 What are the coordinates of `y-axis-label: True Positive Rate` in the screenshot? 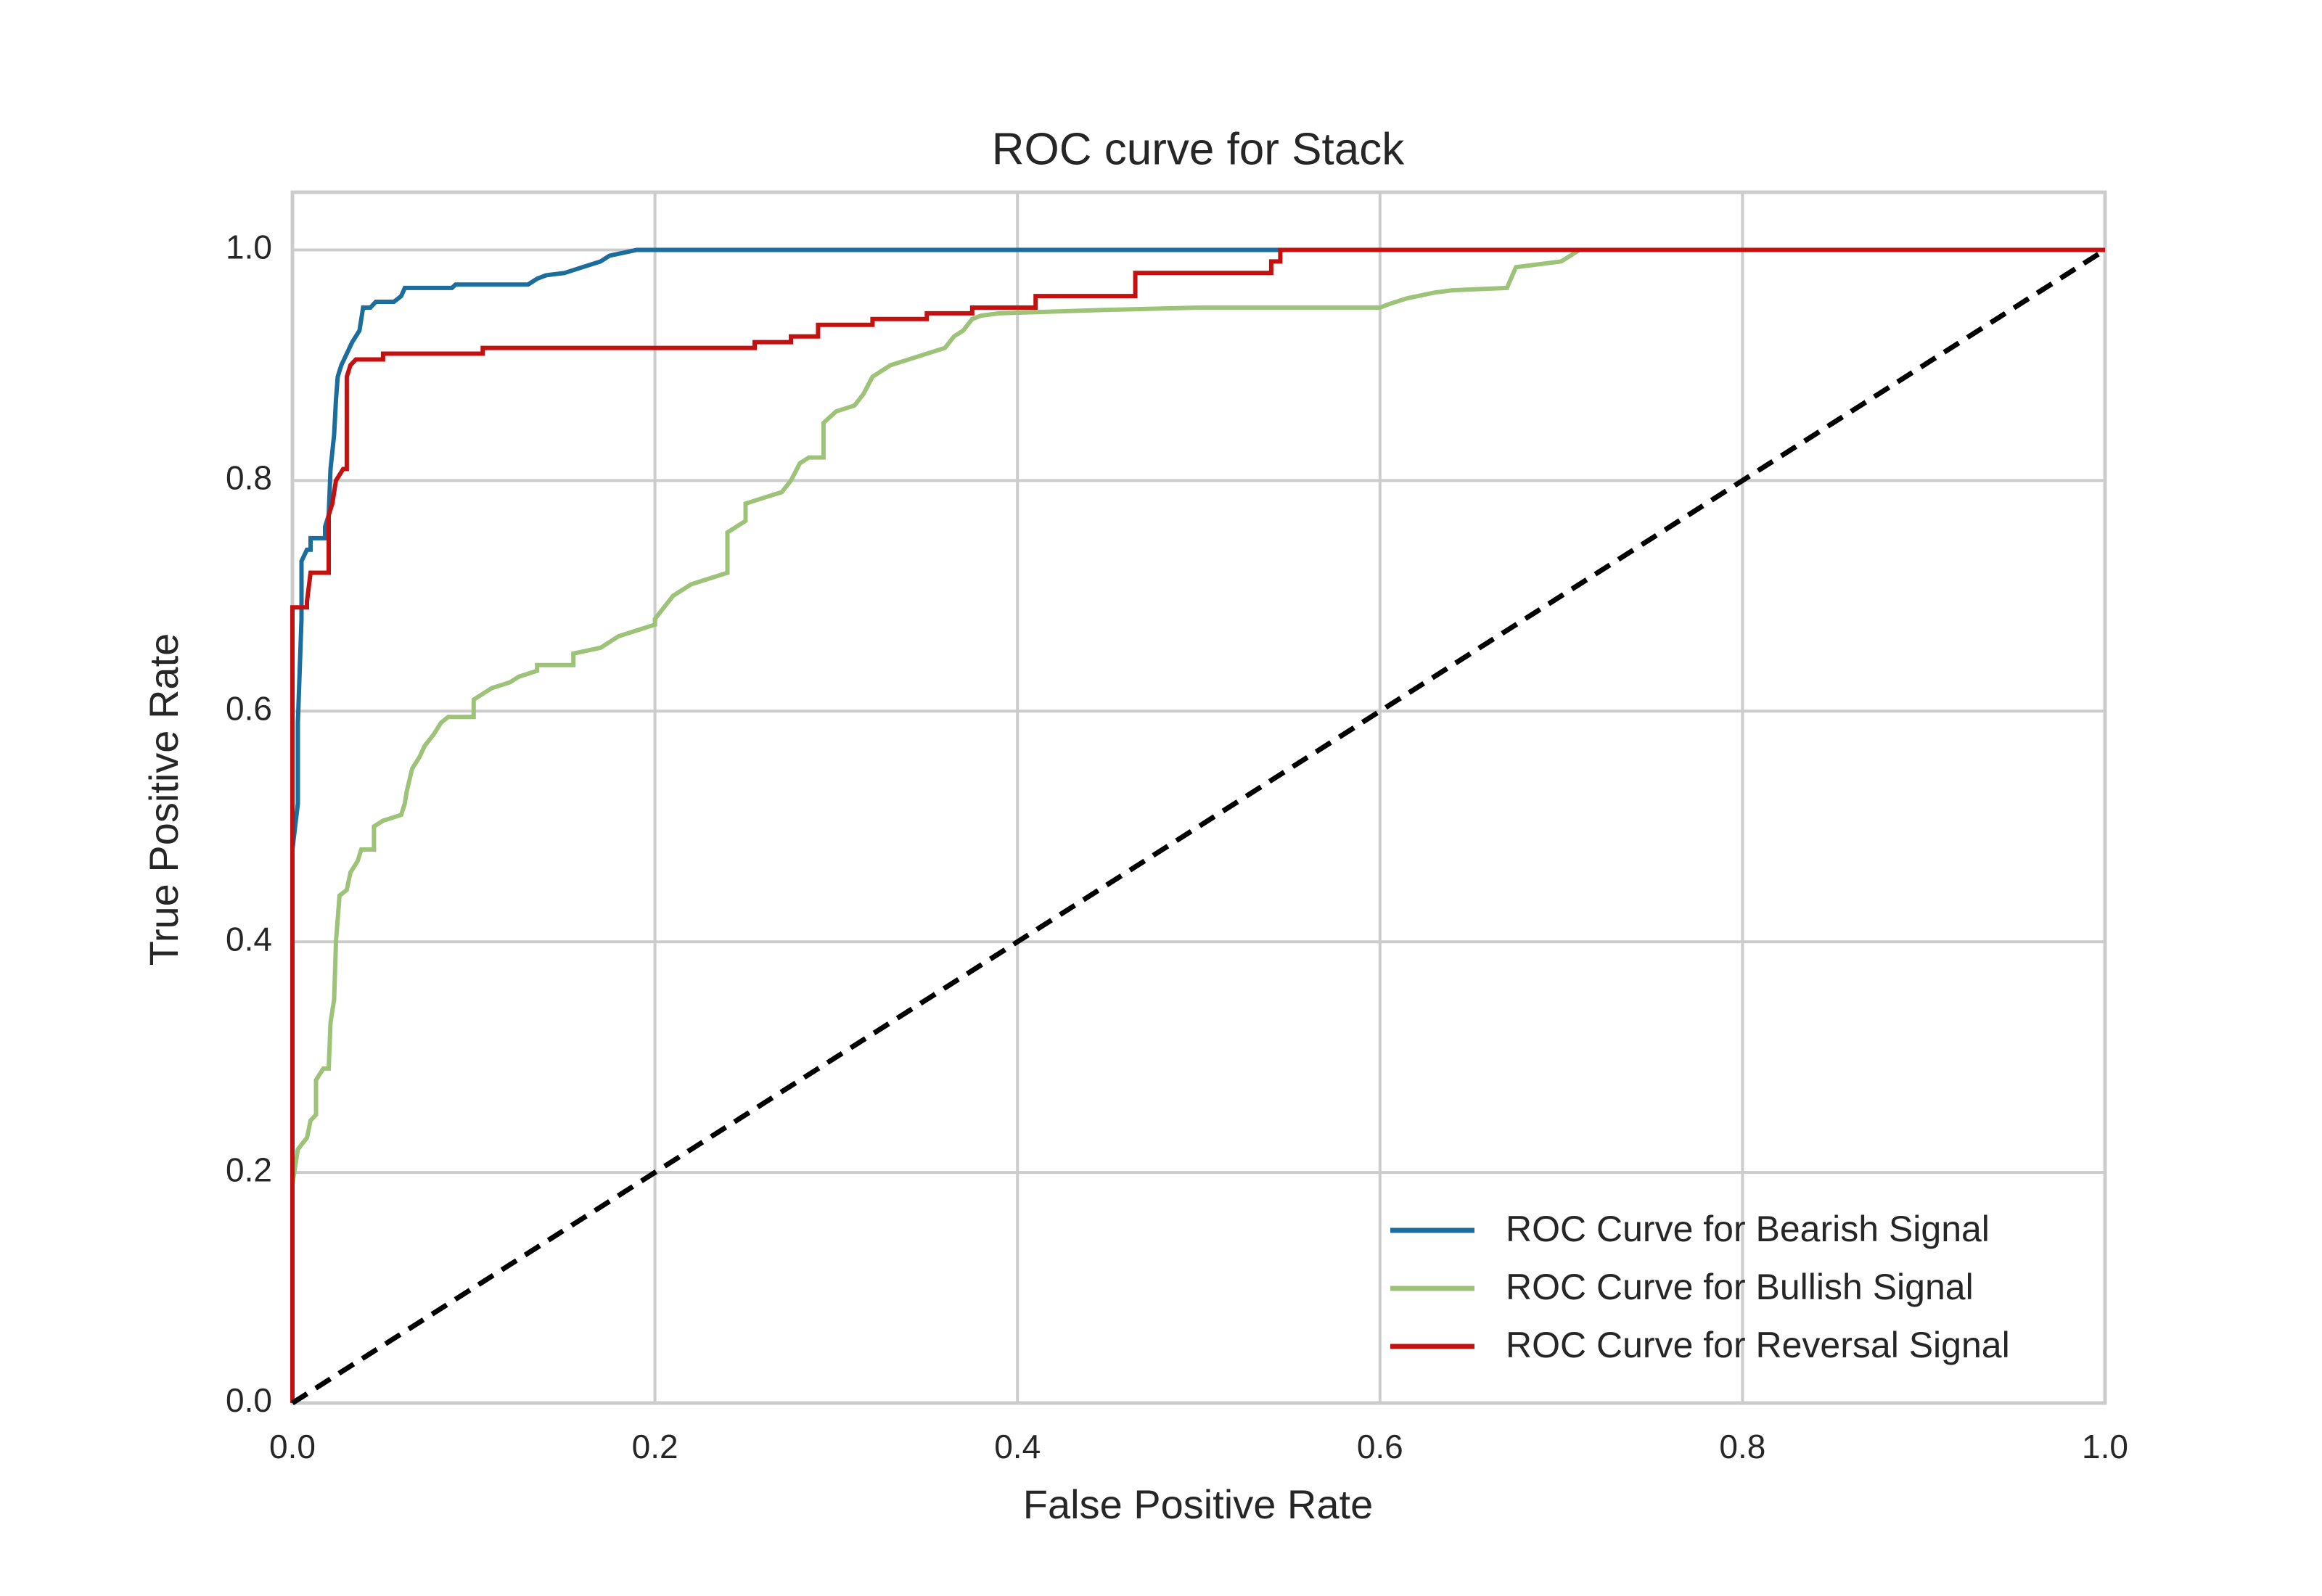 It's located at (163, 799).